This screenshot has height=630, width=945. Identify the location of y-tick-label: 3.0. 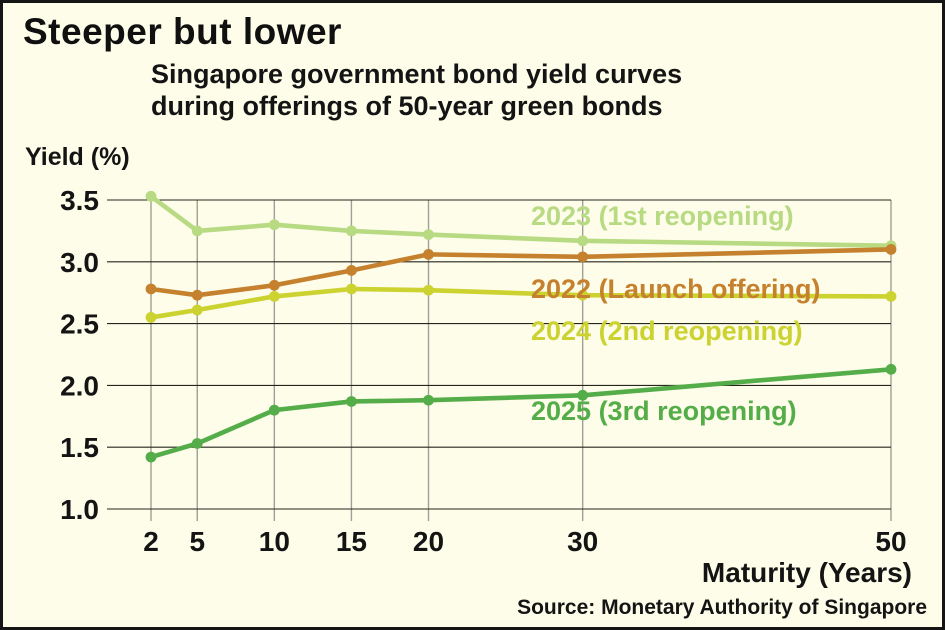
(79, 262).